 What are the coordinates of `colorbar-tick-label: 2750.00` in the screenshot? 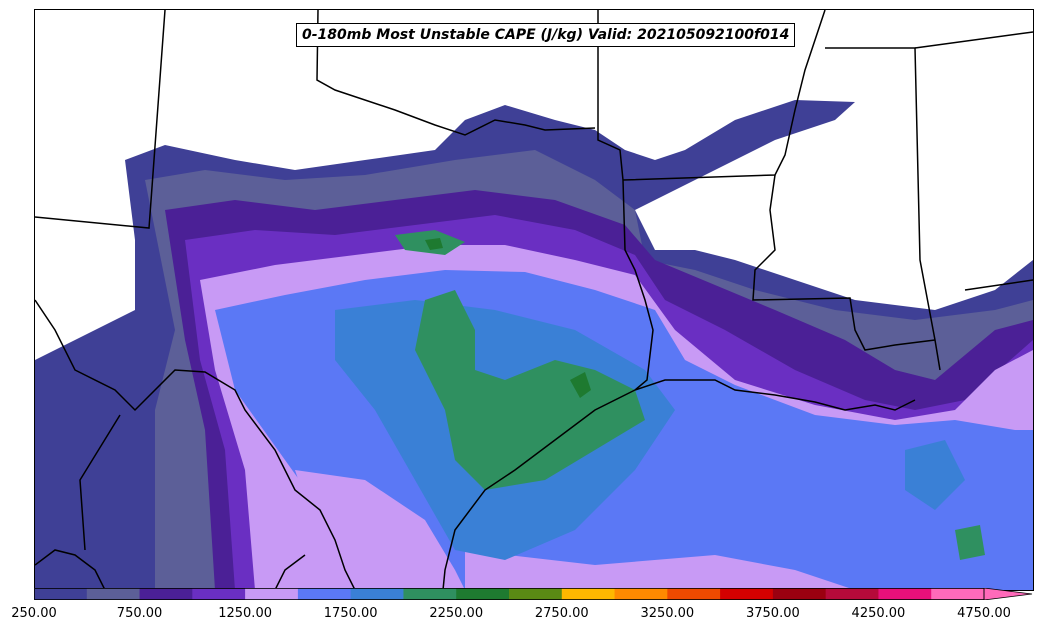 It's located at (561, 613).